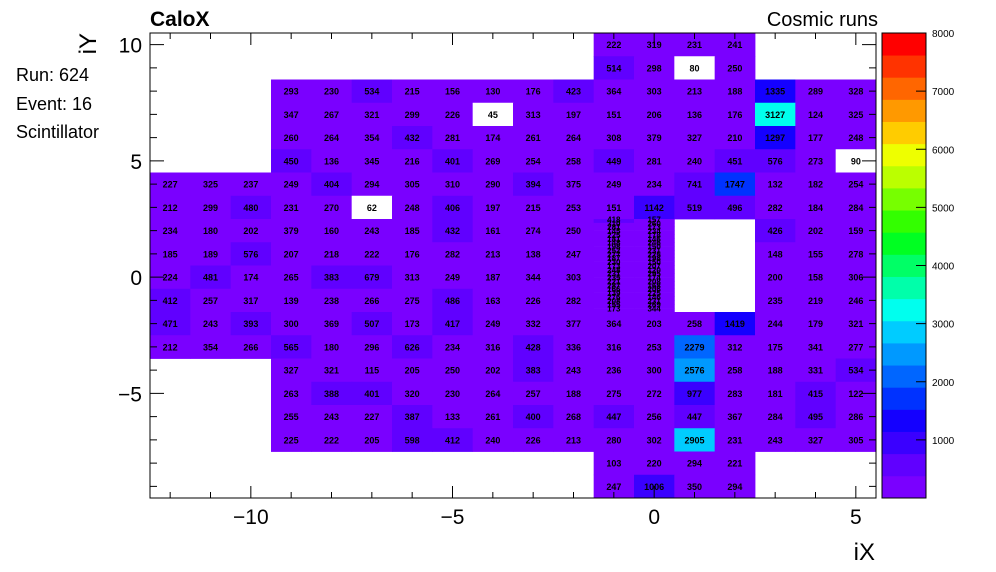 This screenshot has height=572, width=996. I want to click on cell-value-label: 447, so click(613, 417).